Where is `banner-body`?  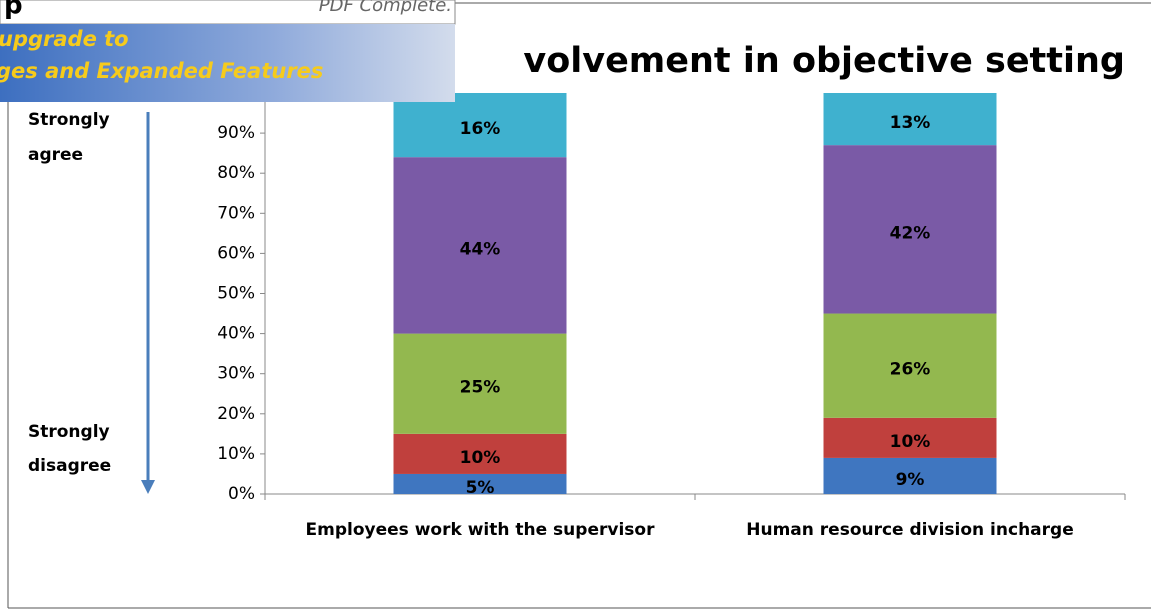 banner-body is located at coordinates (227, 63).